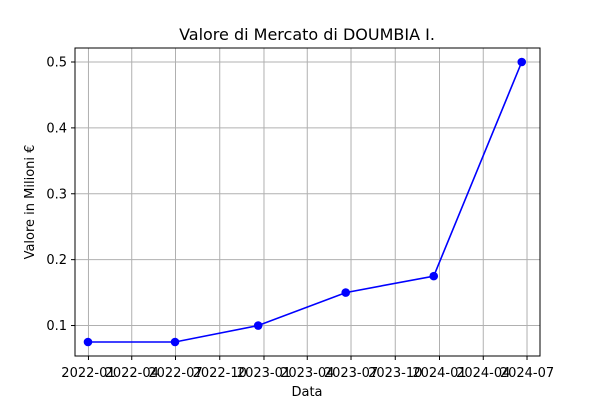  I want to click on x-tick-label: 2024-01, so click(439, 373).